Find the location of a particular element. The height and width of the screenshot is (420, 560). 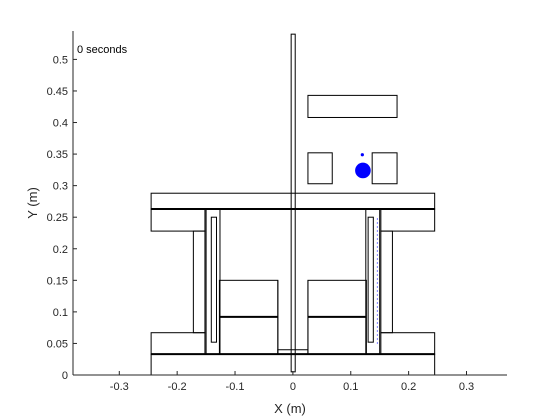

x-tick-label: 0.2 is located at coordinates (408, 387).